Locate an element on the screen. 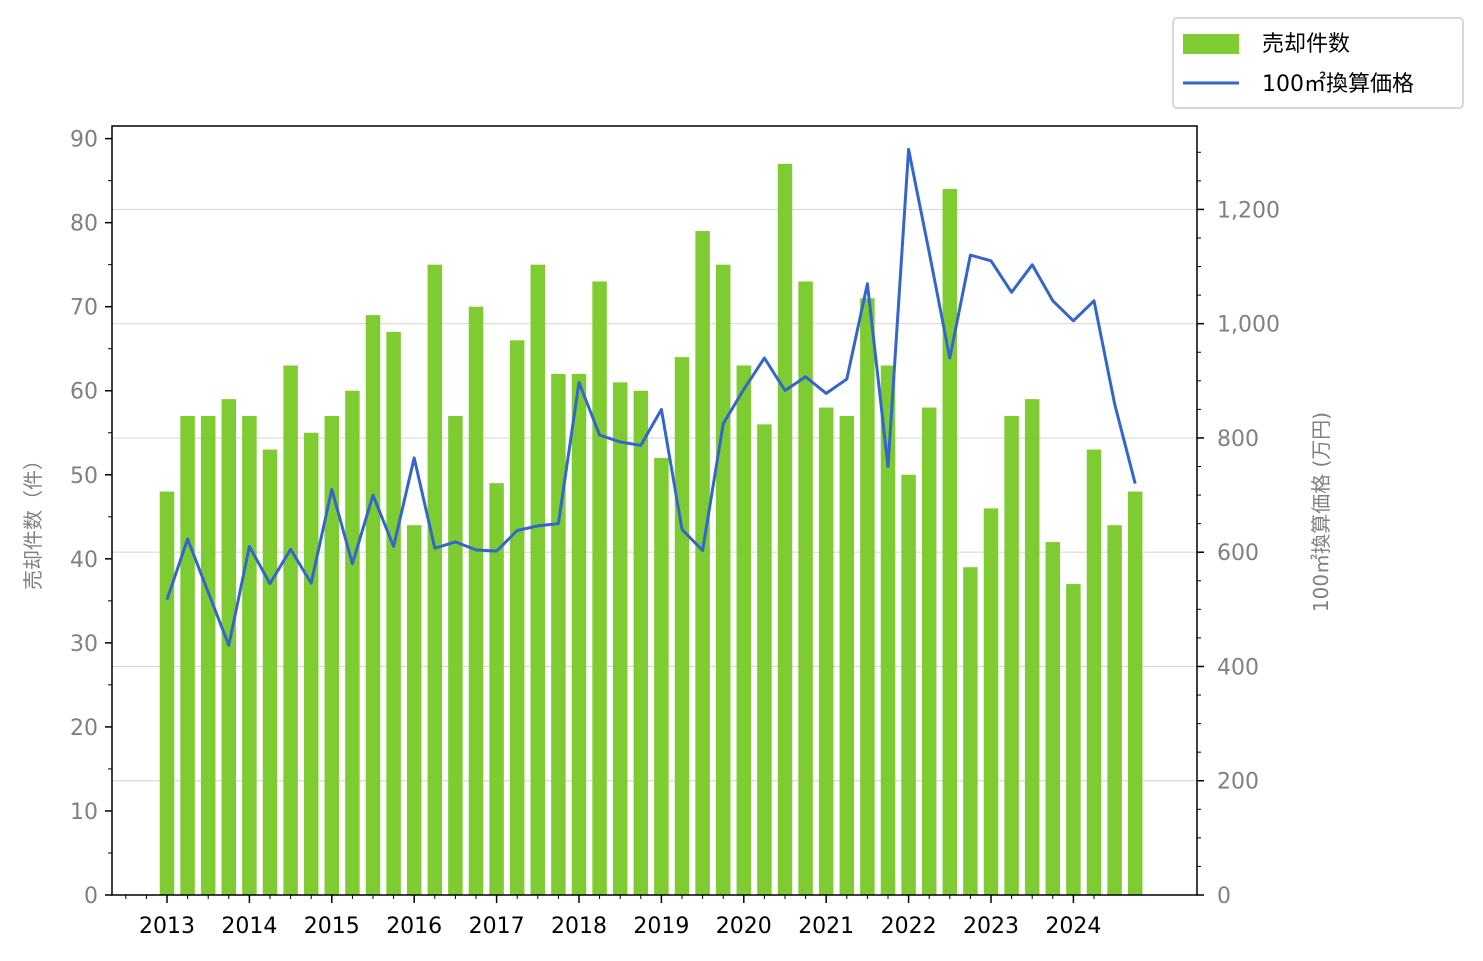 This screenshot has width=1483, height=961. left-axis-label: 売却件数（件） is located at coordinates (33, 520).